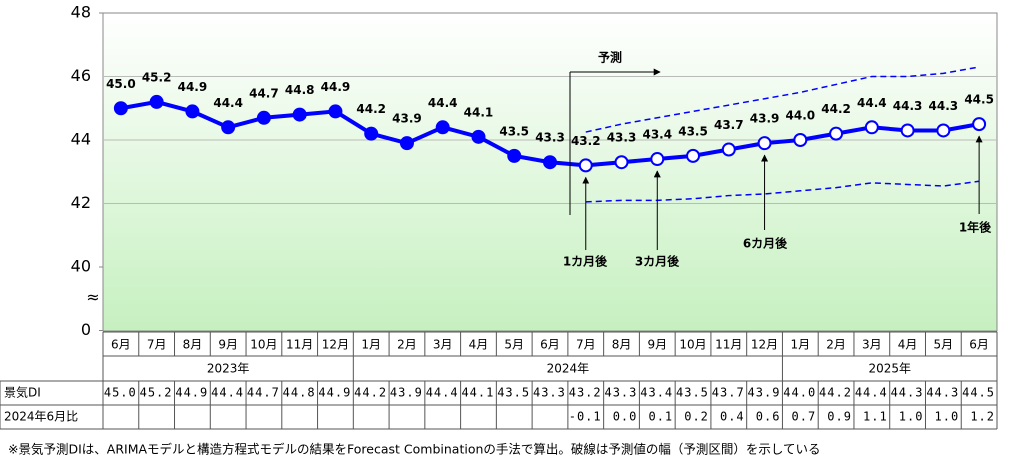 The height and width of the screenshot is (472, 1009). Describe the element at coordinates (407, 119) in the screenshot. I see `data-label: 43.9` at that location.